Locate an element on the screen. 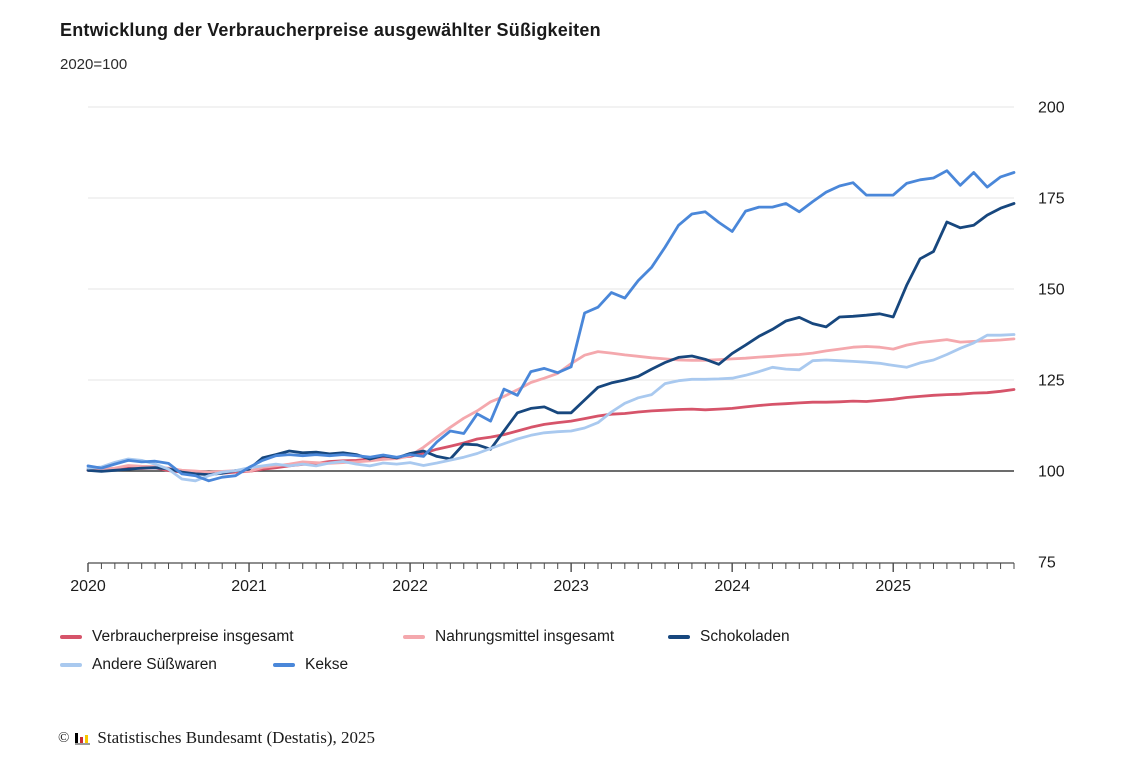  chart-subtitle: 2020=100 is located at coordinates (94, 64).